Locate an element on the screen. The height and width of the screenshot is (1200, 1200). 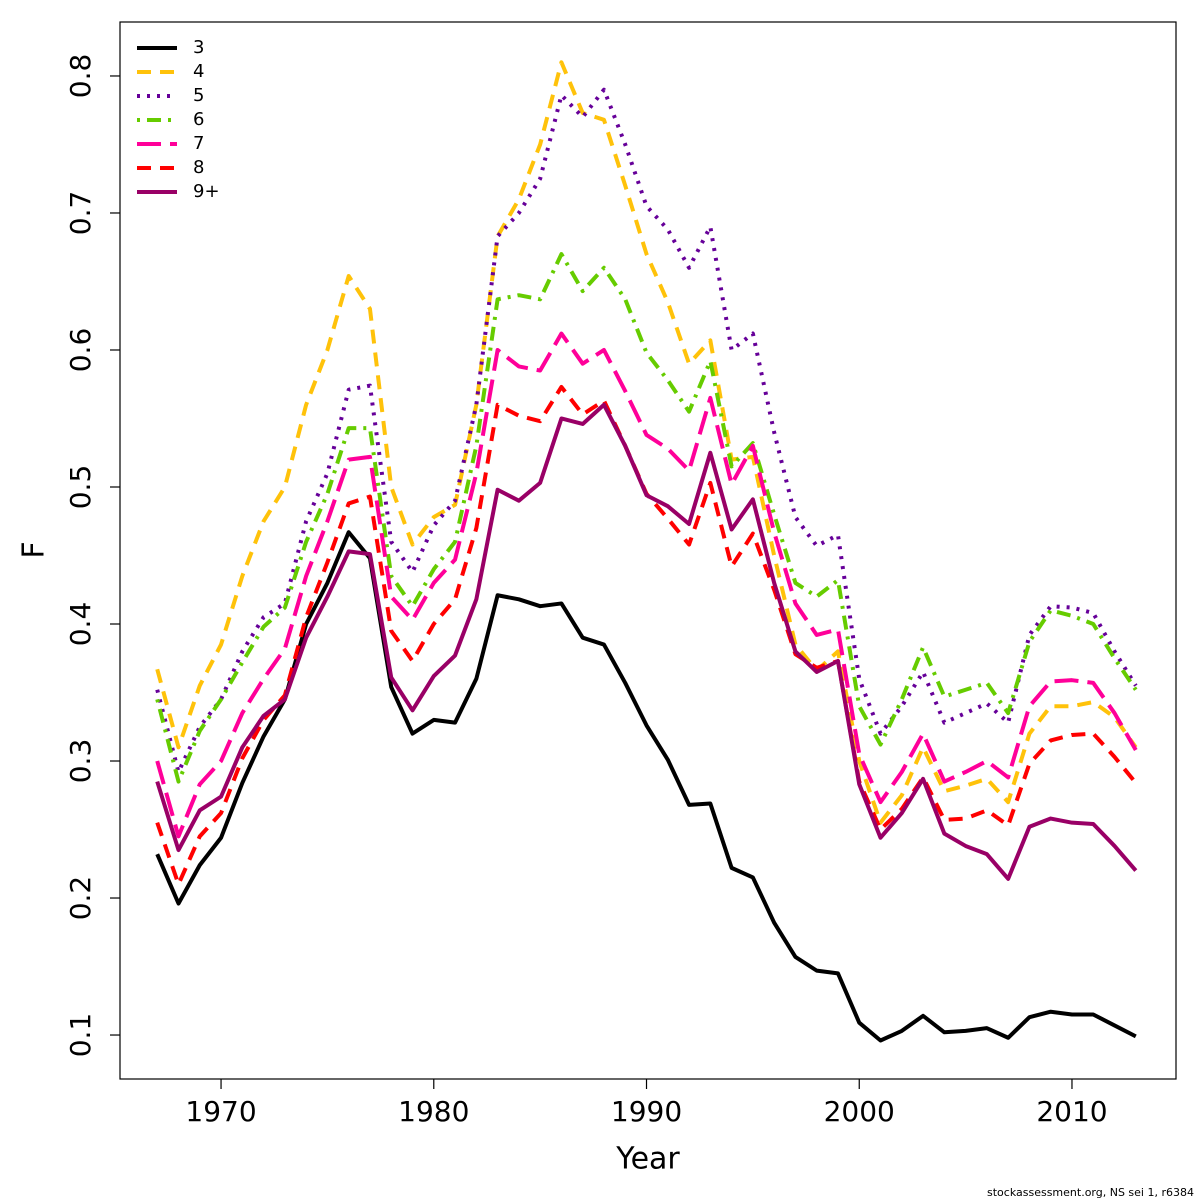
y-axis-title: F is located at coordinates (34, 549).